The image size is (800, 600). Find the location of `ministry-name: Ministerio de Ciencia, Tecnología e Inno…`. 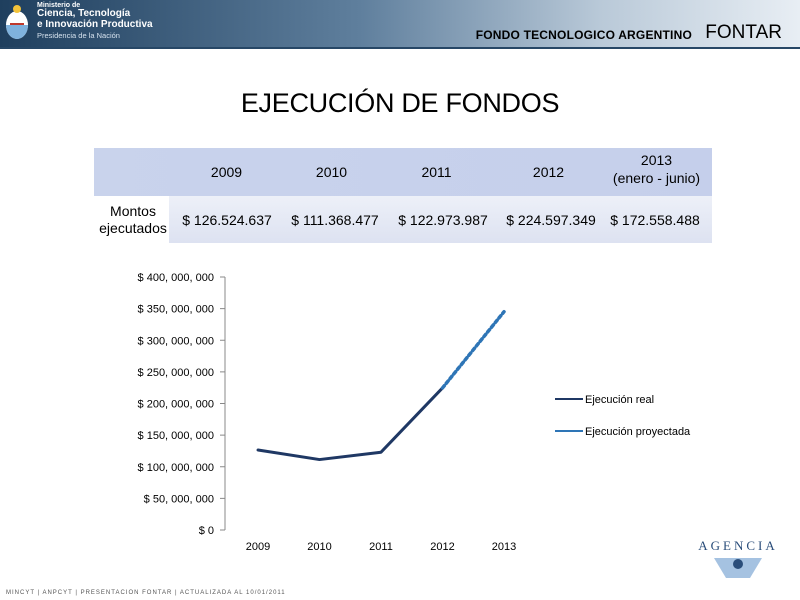

ministry-name: Ministerio de Ciencia, Tecnología e Inno… is located at coordinates (95, 21).